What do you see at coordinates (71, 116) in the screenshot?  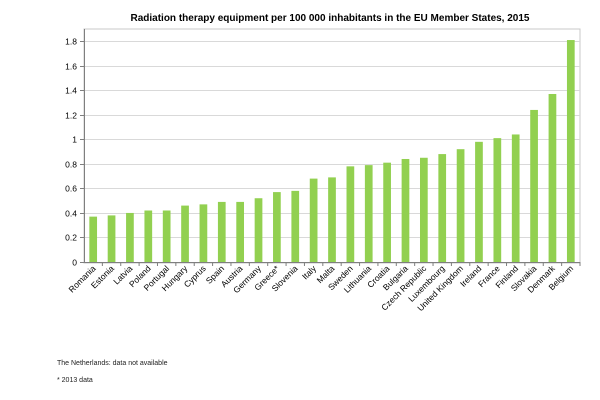 I see `y-tick-label: 1.2` at bounding box center [71, 116].